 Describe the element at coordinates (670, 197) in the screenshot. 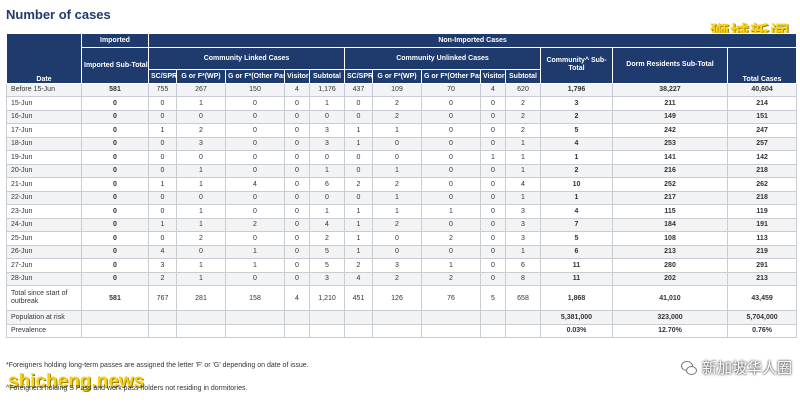

I see `table-cell: 217` at that location.